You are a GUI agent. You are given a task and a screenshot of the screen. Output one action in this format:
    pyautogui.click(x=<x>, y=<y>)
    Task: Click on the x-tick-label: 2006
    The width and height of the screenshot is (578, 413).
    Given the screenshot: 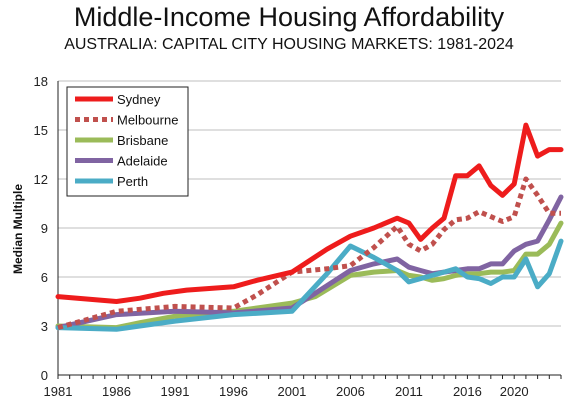 What is the action you would take?
    pyautogui.click(x=350, y=391)
    